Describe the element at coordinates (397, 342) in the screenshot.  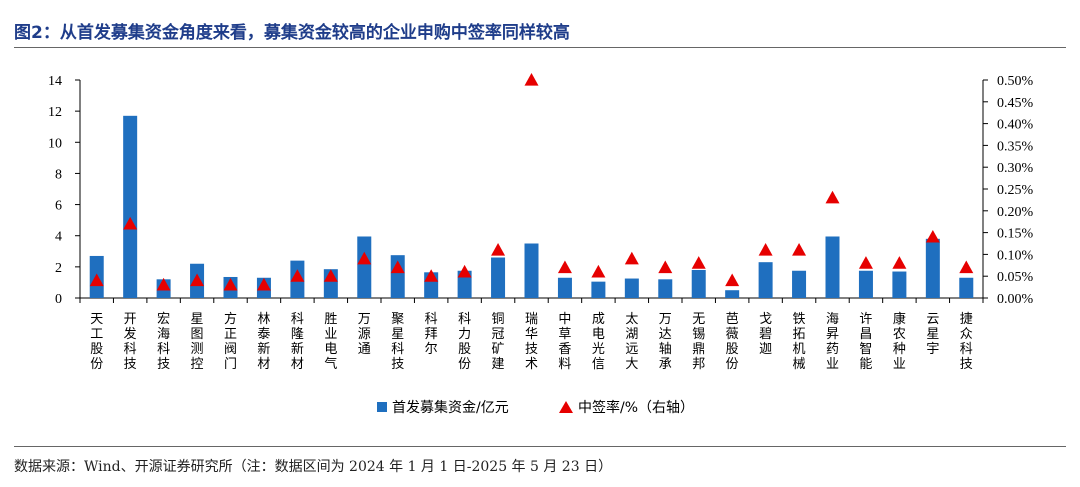
I see `category-label: 聚星科技` at that location.